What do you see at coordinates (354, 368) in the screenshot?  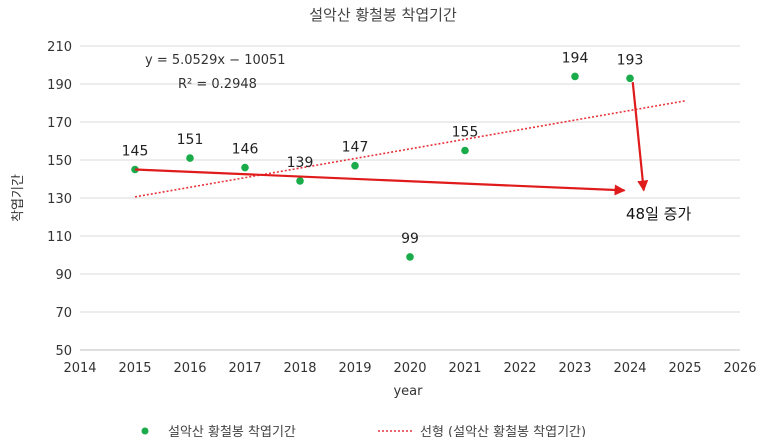 I see `x-tick-label: 2019` at bounding box center [354, 368].